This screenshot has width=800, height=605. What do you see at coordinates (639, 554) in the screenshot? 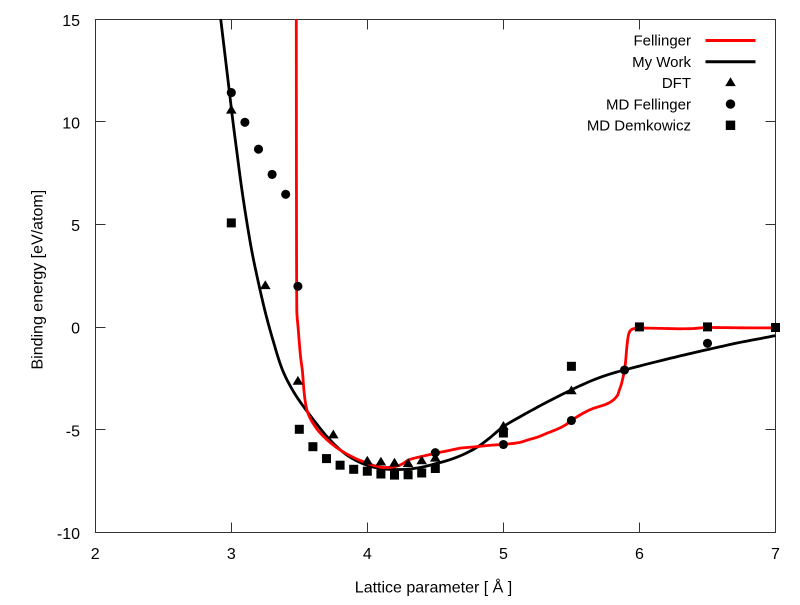
I see `svg-text: 6` at bounding box center [639, 554].